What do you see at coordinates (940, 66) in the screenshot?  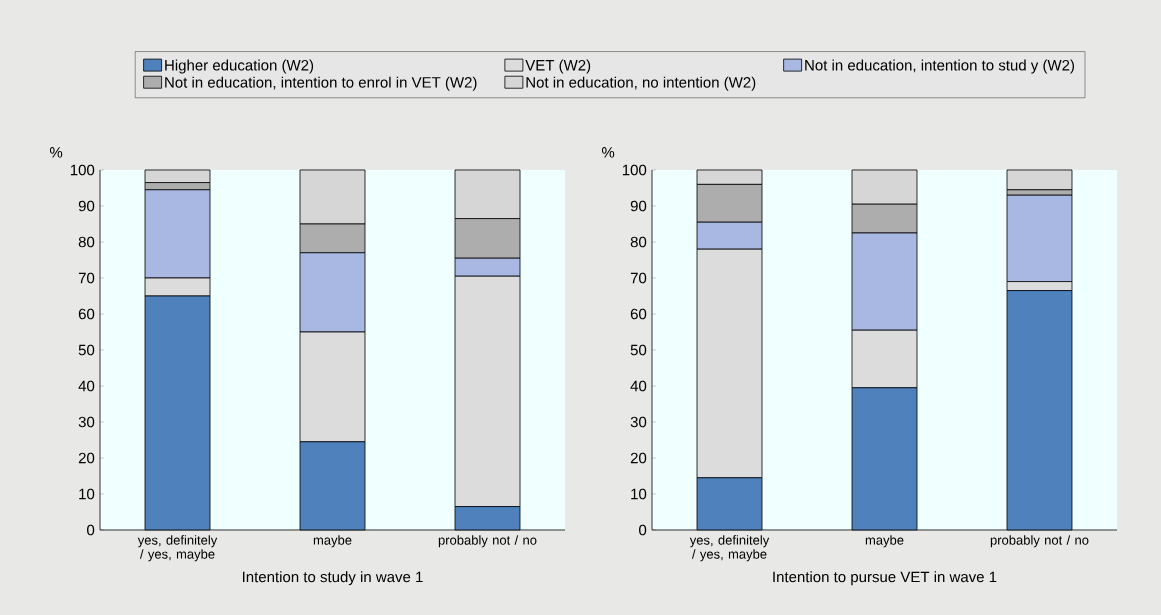 I see `legend-label: Not in education, intention to stud y (W2)` at bounding box center [940, 66].